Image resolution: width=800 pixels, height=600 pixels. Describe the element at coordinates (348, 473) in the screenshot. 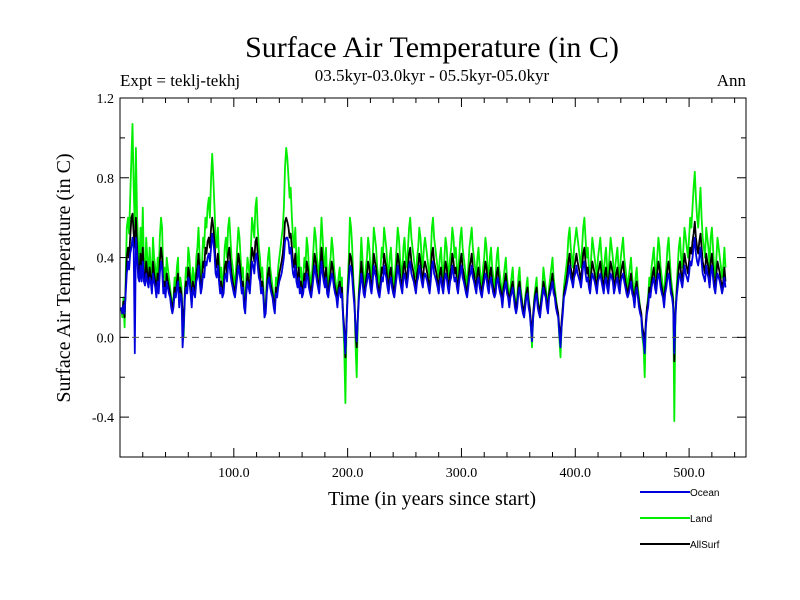

I see `x-tick-label: 200.0` at that location.